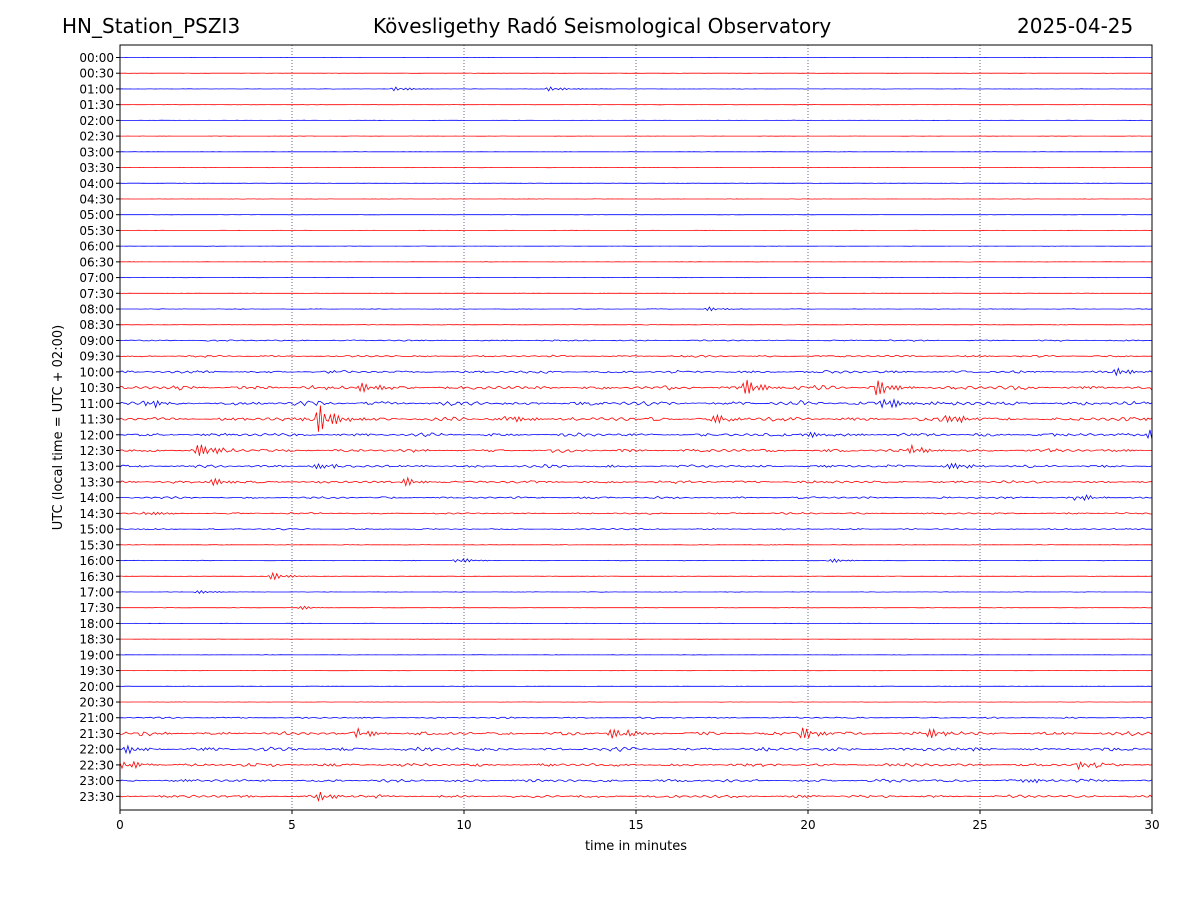 This screenshot has height=900, width=1200. What do you see at coordinates (96, 797) in the screenshot?
I see `y-tick-label: 23:30` at bounding box center [96, 797].